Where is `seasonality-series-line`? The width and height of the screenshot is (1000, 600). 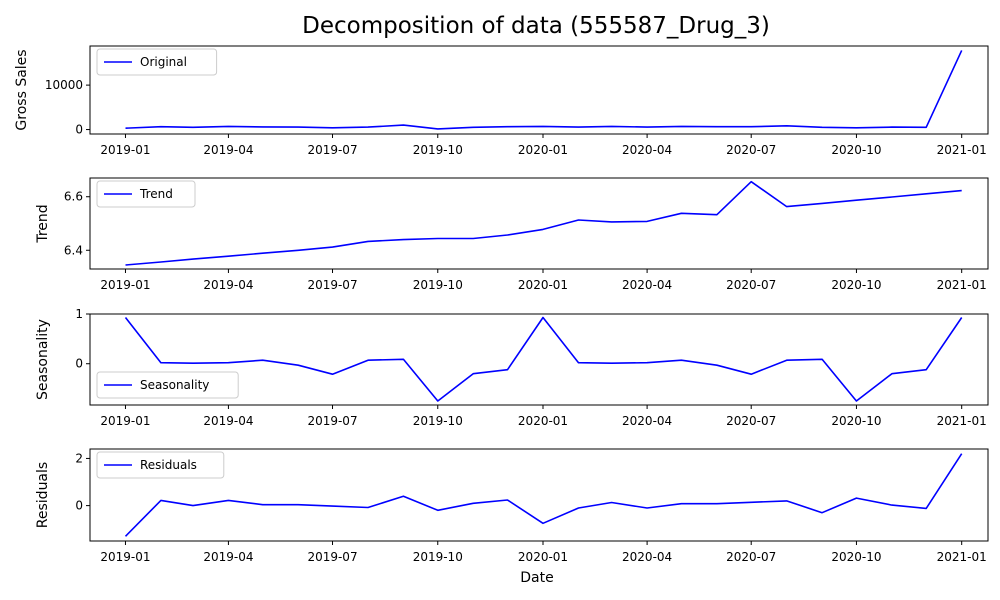 seasonality-series-line is located at coordinates (543, 359).